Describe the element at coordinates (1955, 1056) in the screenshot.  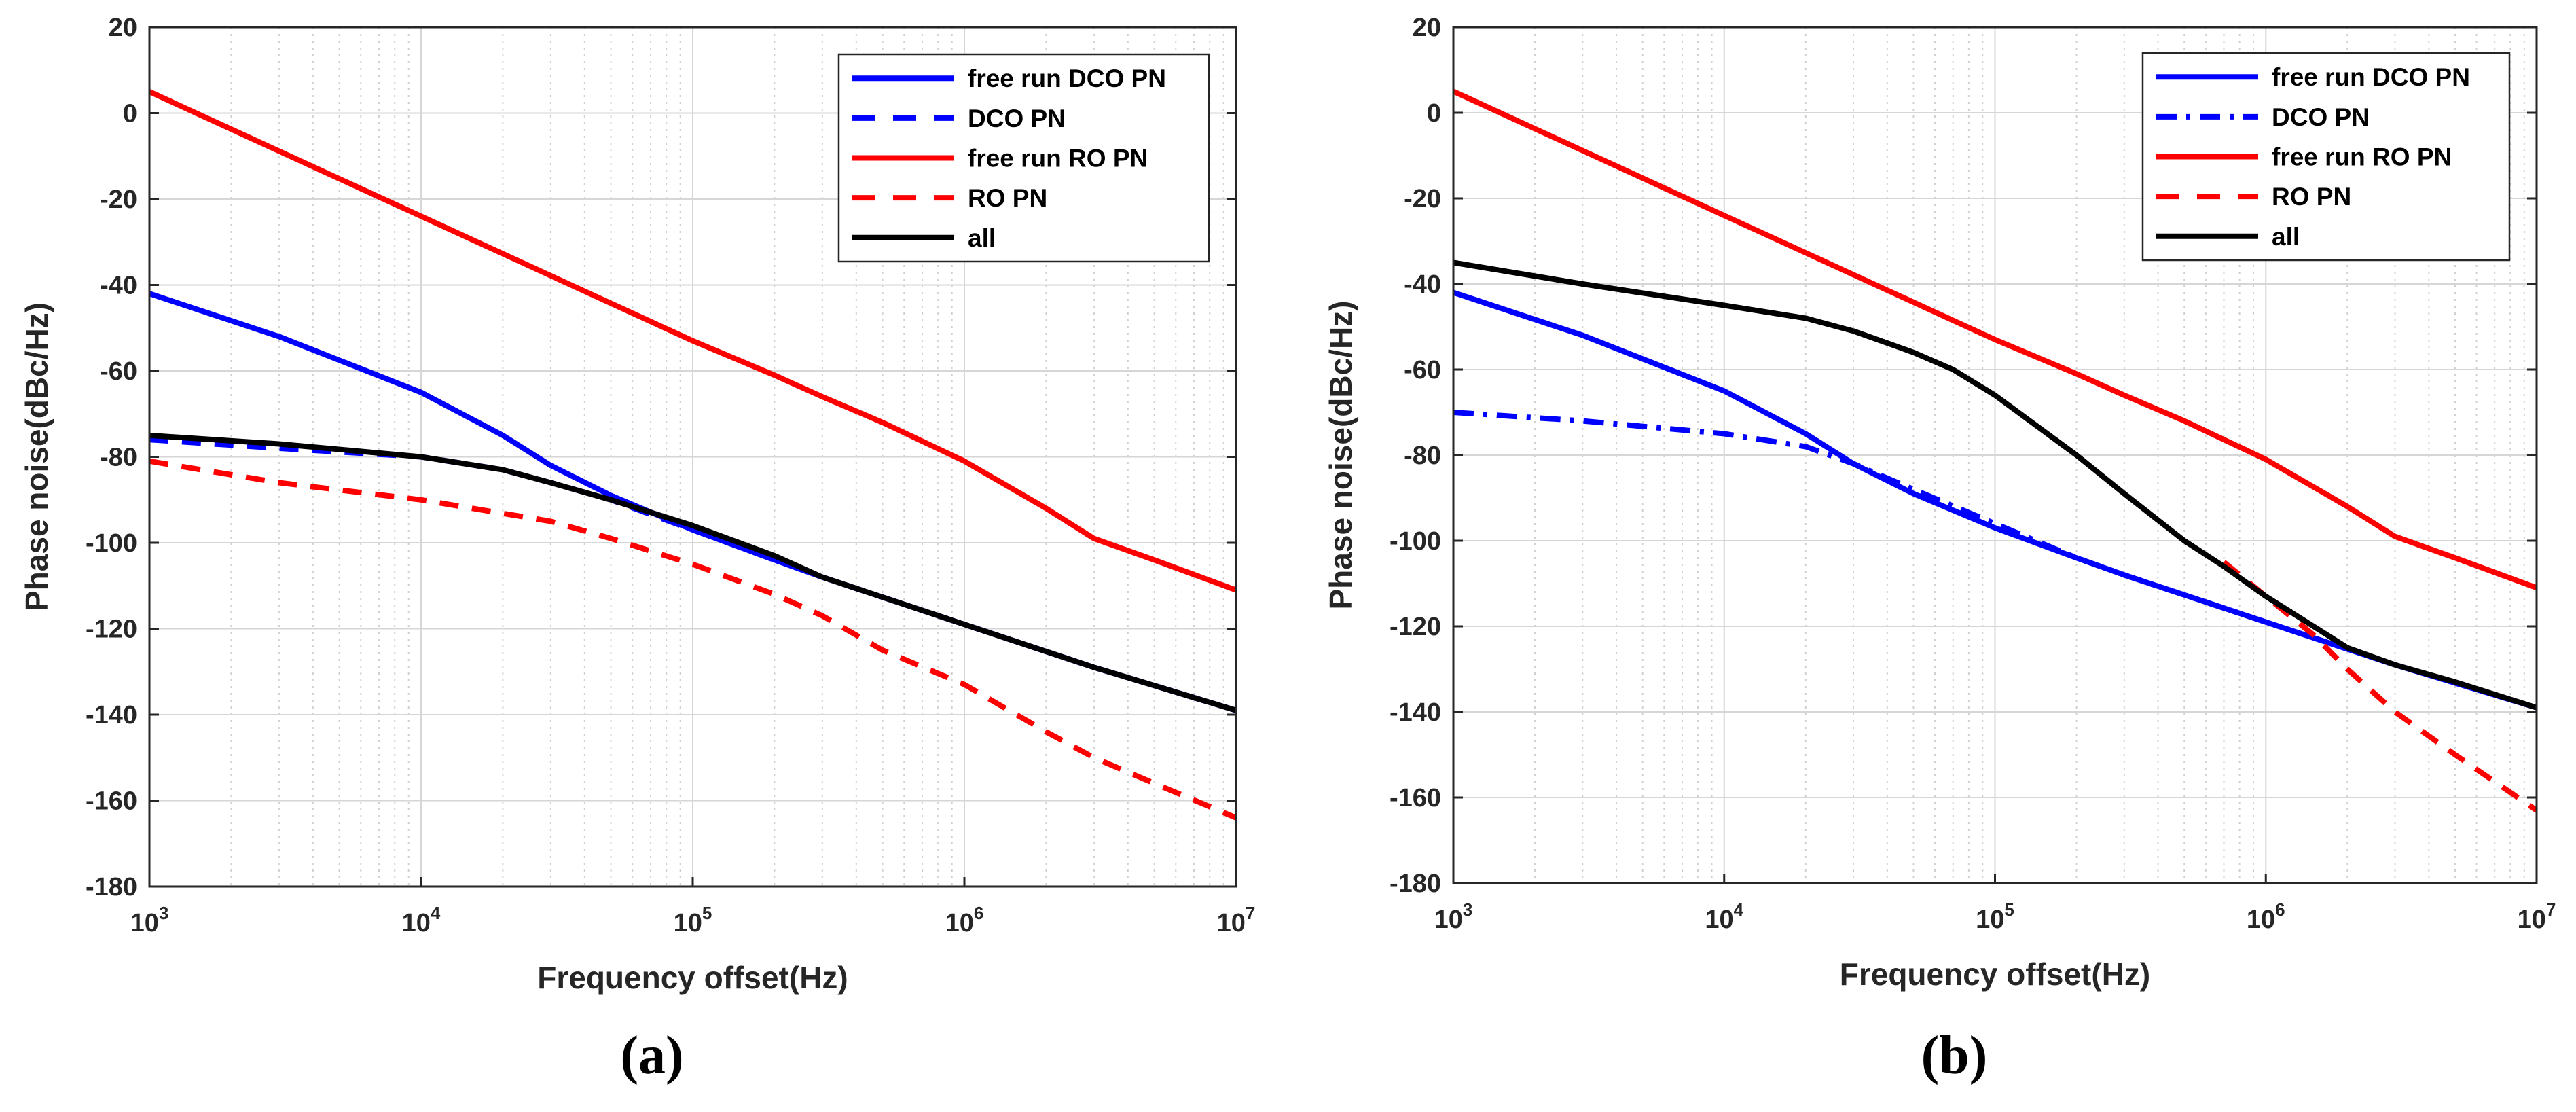
I see `panel-label: (b)` at that location.